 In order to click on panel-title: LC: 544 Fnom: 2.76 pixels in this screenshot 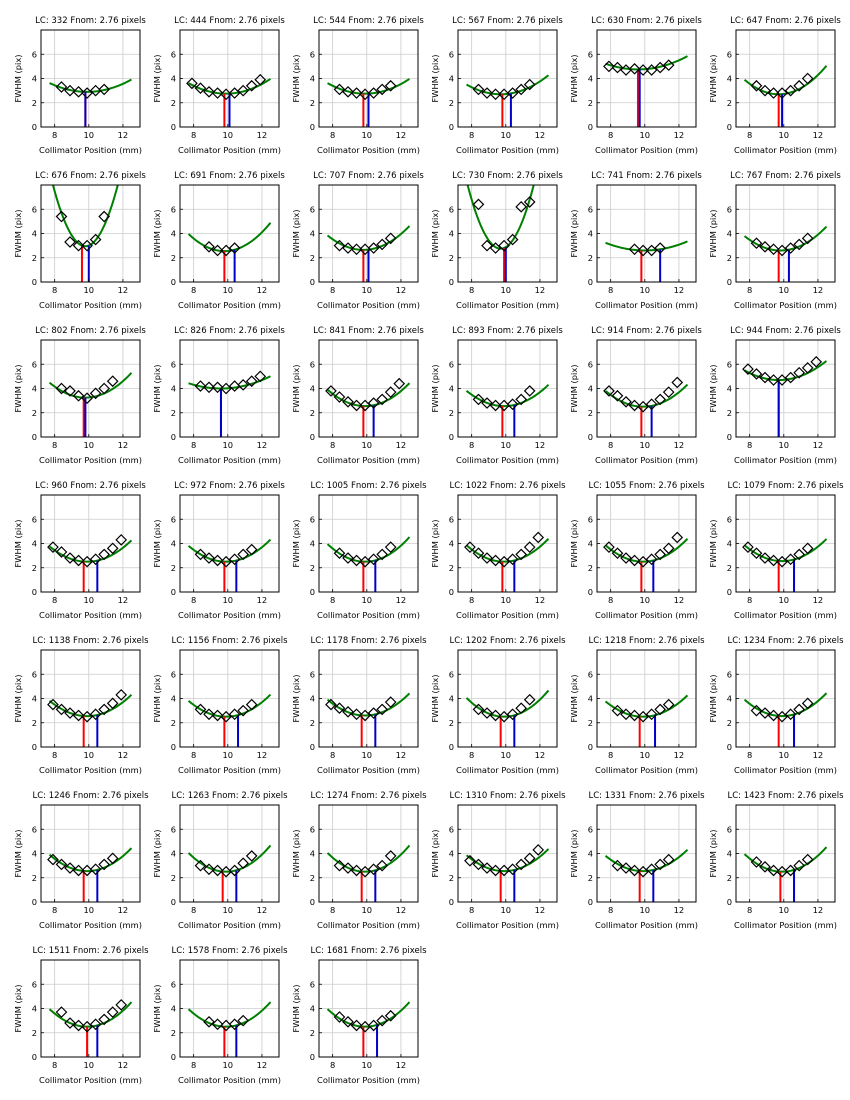, I will do `click(368, 21)`.